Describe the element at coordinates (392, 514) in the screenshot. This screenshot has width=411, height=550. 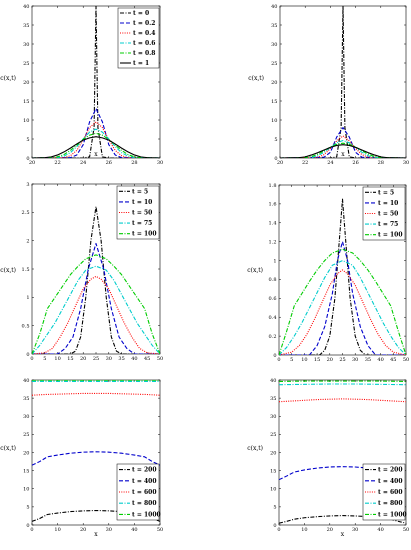
I see `legend-entry: t = 1000` at that location.